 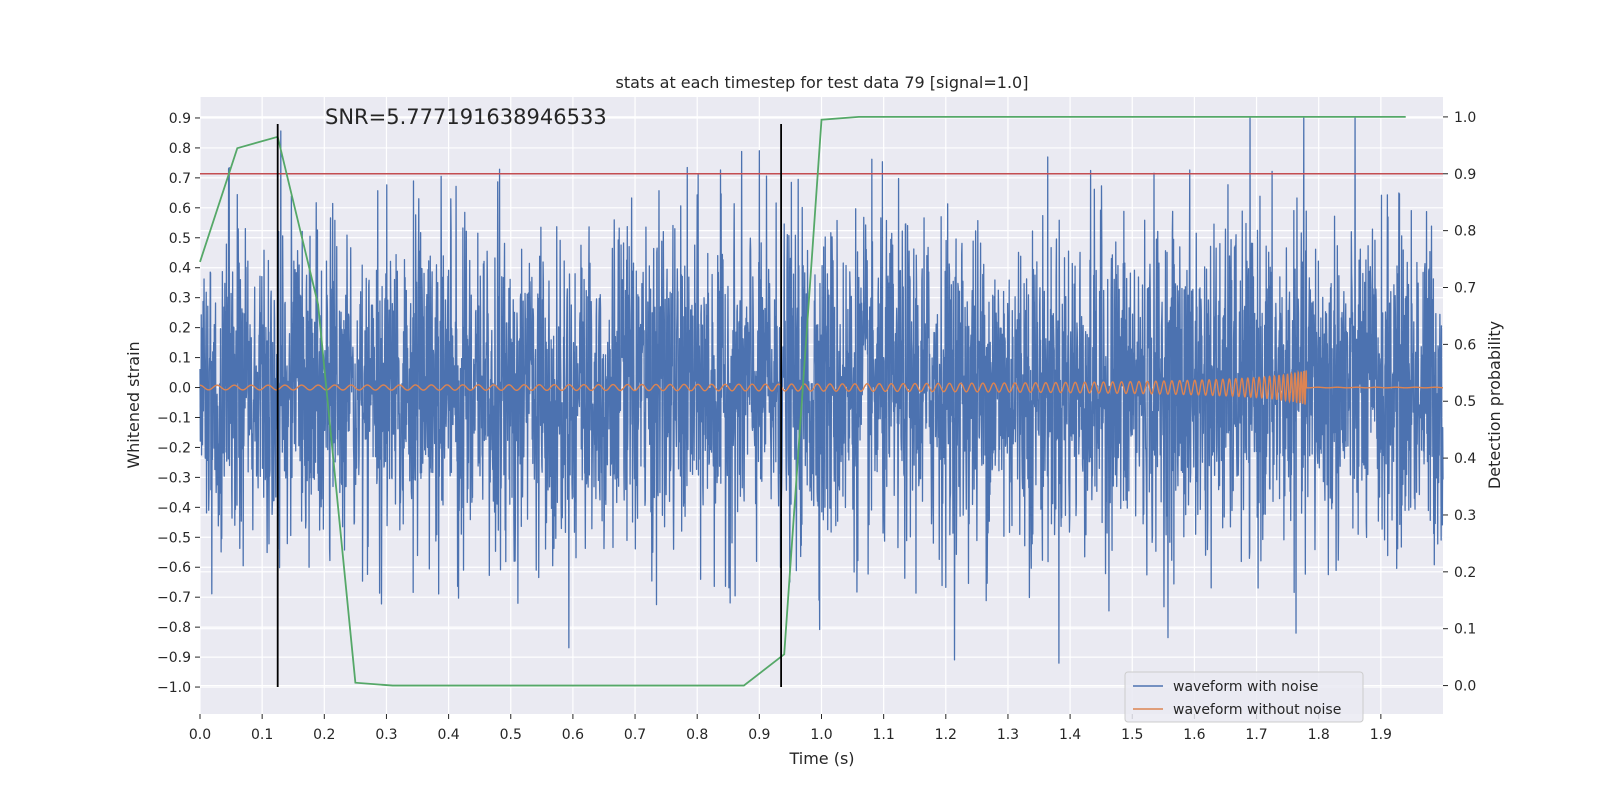 I want to click on x-tick-label: 1.1, so click(x=884, y=735).